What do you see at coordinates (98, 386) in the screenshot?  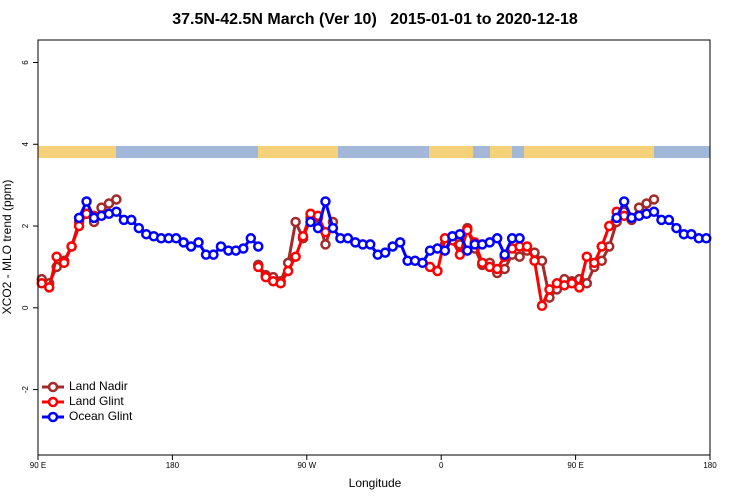 I see `legend-label: Land Nadir` at bounding box center [98, 386].